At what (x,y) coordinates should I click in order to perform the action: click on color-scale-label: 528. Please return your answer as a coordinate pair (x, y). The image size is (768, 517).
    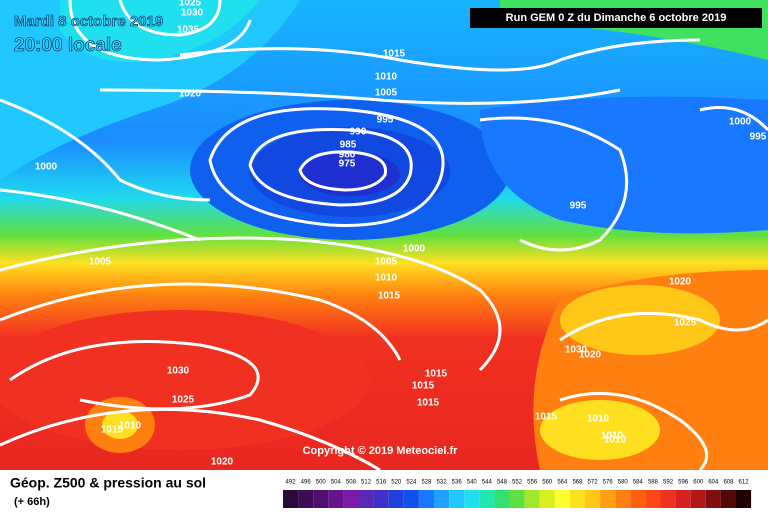
    Looking at the image, I should click on (426, 483).